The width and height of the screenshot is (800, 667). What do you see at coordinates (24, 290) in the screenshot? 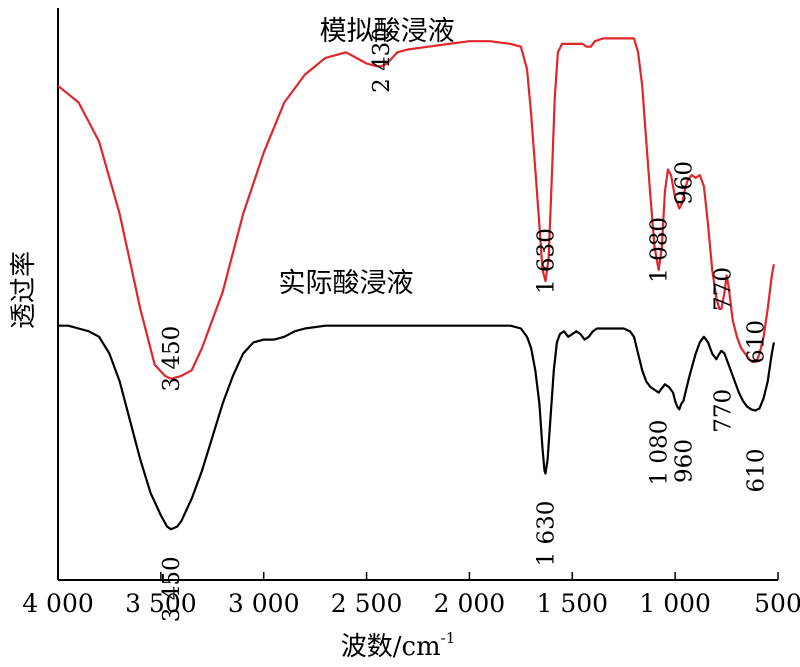
I see `y-axis-label: 透过率` at bounding box center [24, 290].